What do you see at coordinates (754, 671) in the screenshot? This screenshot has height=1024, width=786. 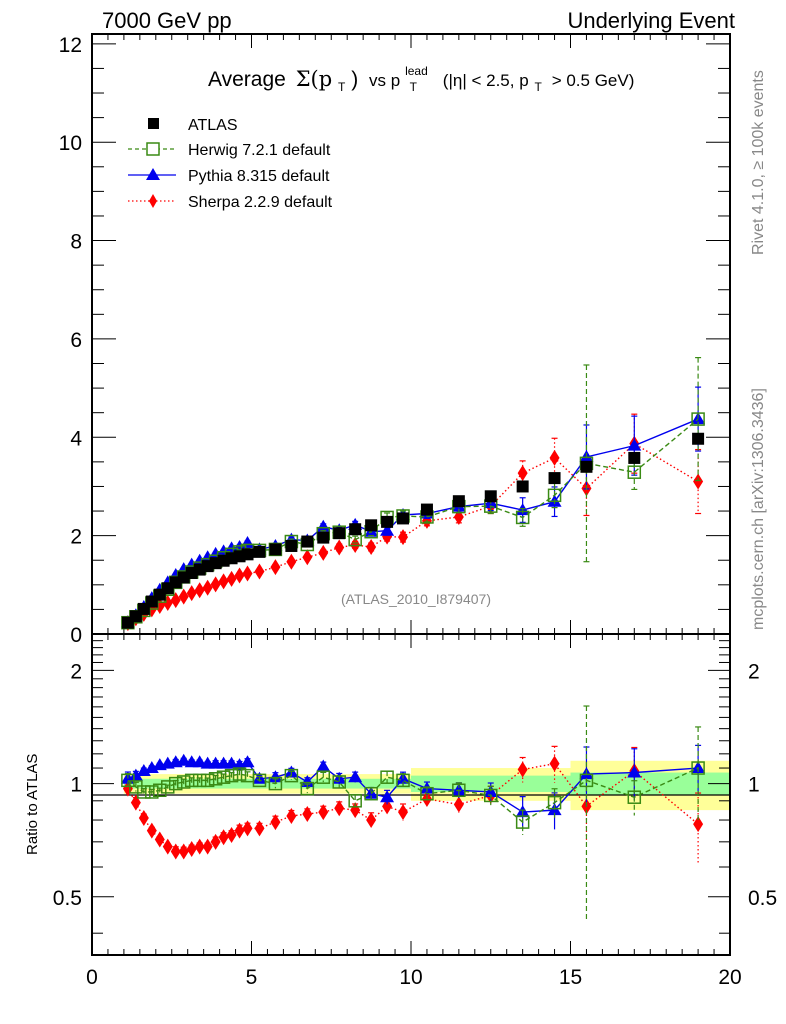 I see `ratio-y-tick-label-right: 2` at bounding box center [754, 671].